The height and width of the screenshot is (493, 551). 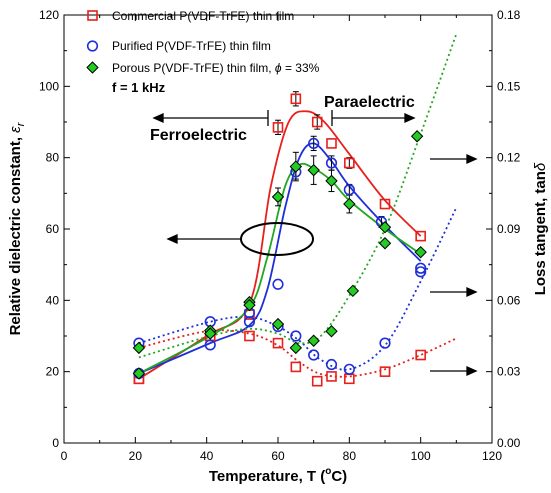 What do you see at coordinates (509, 443) in the screenshot?
I see `y2-tick-label: 0.00` at bounding box center [509, 443].